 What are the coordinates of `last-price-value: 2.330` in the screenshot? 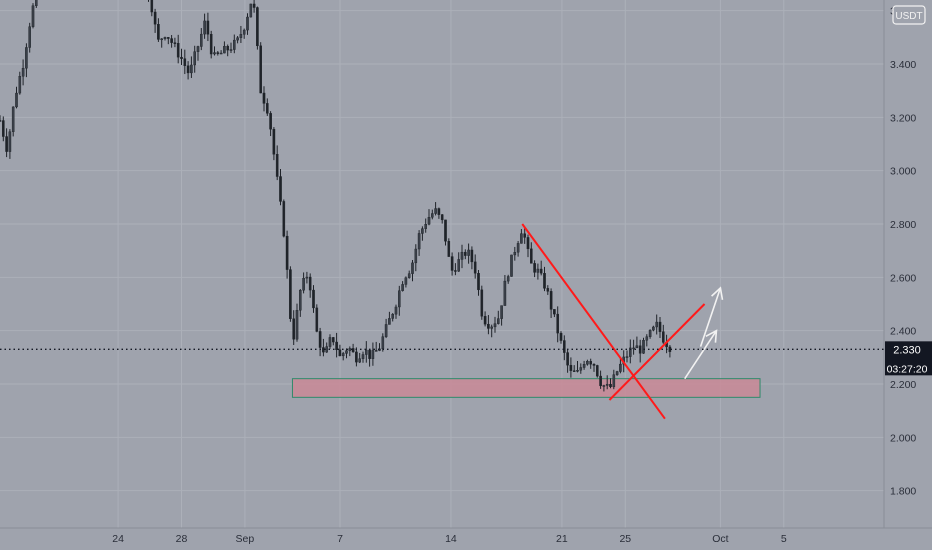 It's located at (907, 350).